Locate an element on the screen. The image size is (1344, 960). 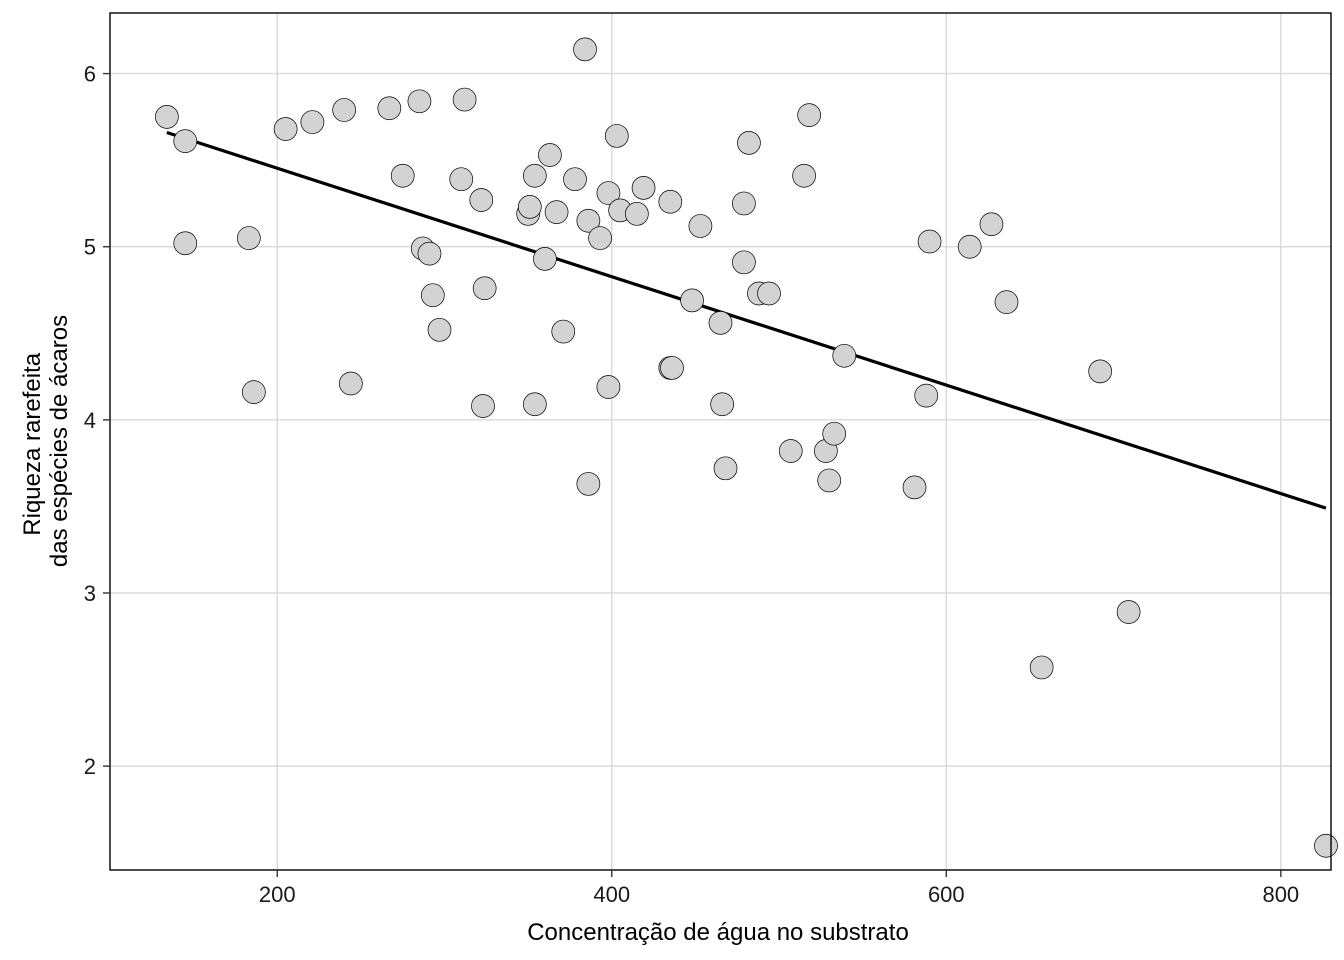
y-axis-title: Riqueza rarefeita das espécies de ácaros is located at coordinates (46, 441).